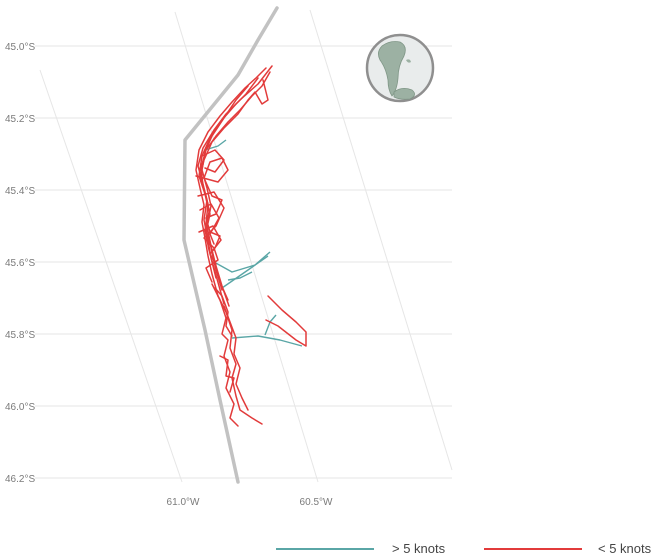 The width and height of the screenshot is (671, 560). What do you see at coordinates (325, 549) in the screenshot?
I see `legend-line-fast` at bounding box center [325, 549].